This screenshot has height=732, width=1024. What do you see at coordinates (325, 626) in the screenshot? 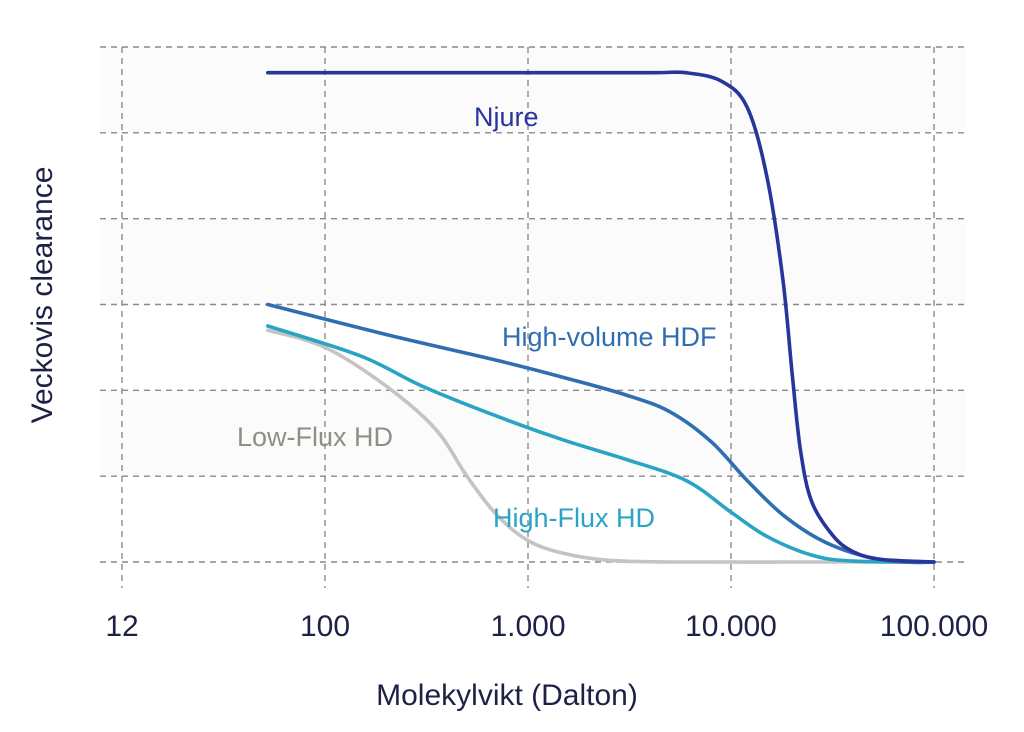
I see `x-tick-label: 100` at bounding box center [325, 626].